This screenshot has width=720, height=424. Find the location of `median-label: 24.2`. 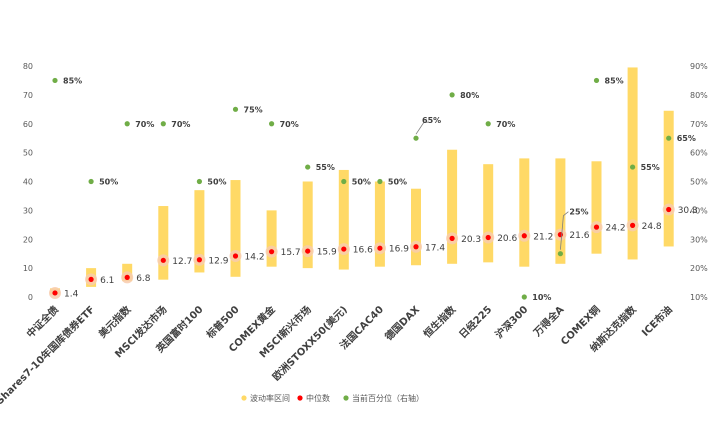

median-label: 24.2 is located at coordinates (616, 229).